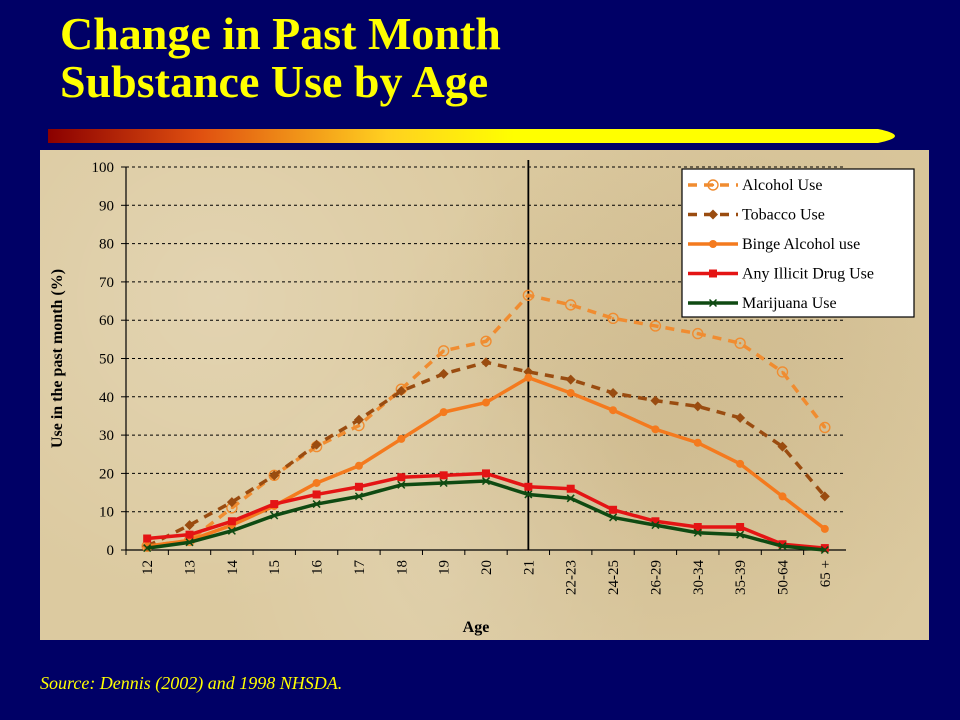 This screenshot has width=960, height=720. I want to click on x-tick-label: 13, so click(191, 567).